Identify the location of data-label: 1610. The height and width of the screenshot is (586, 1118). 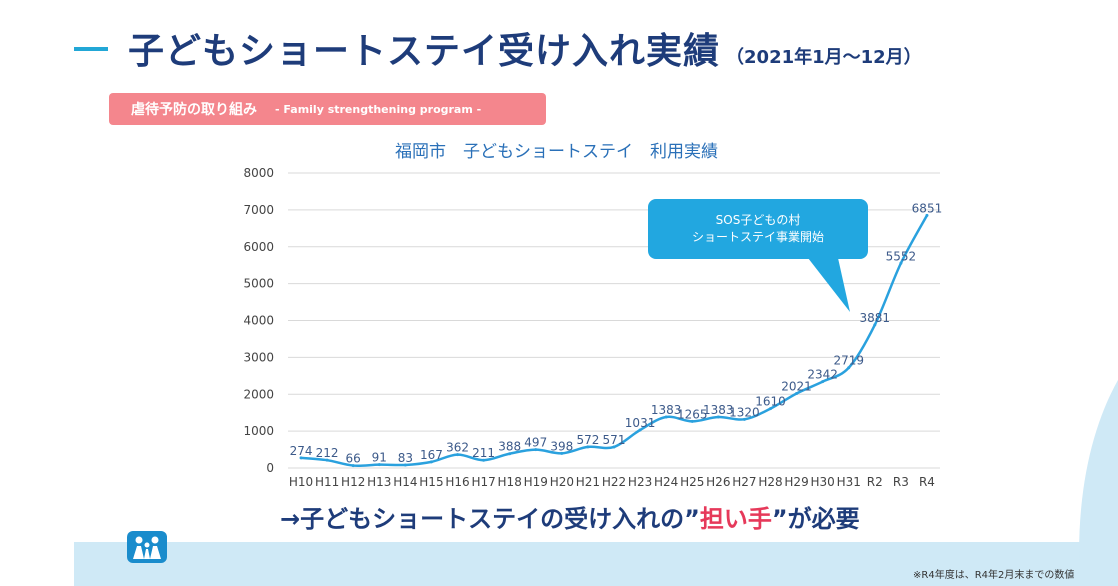
(770, 402).